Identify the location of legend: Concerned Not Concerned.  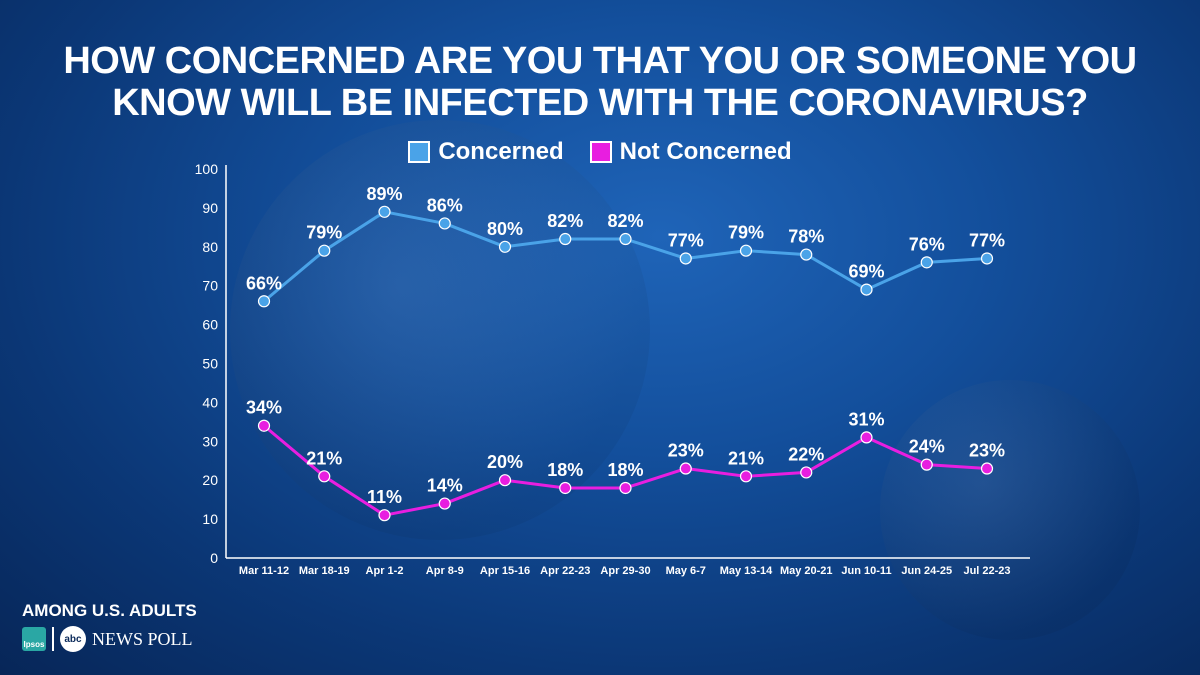
(600, 152).